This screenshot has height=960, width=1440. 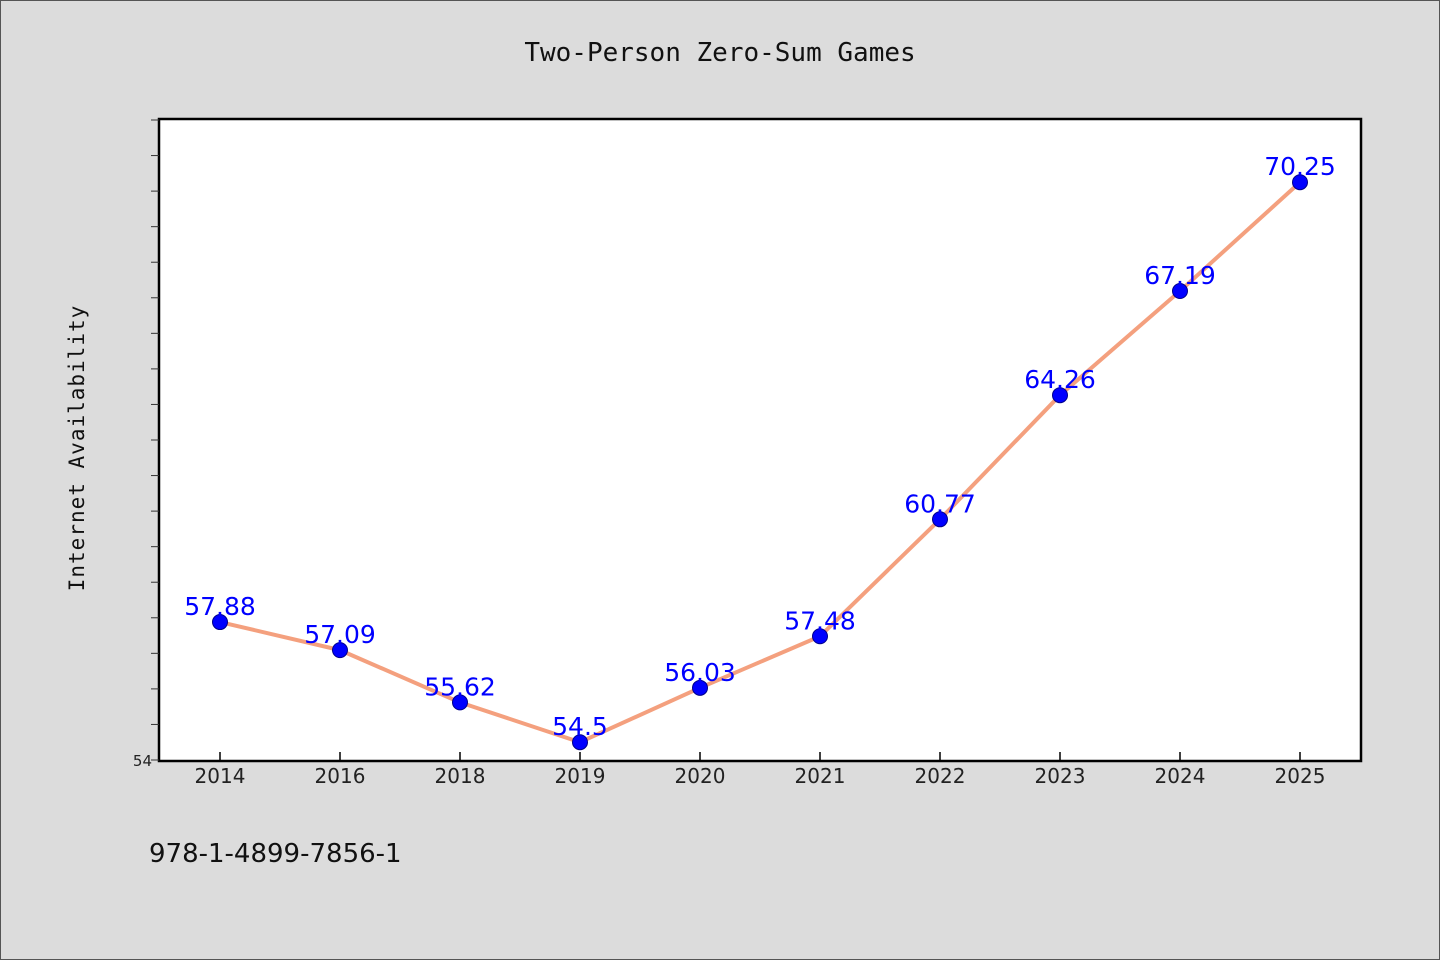 What do you see at coordinates (1180, 275) in the screenshot?
I see `data-label: 67.19` at bounding box center [1180, 275].